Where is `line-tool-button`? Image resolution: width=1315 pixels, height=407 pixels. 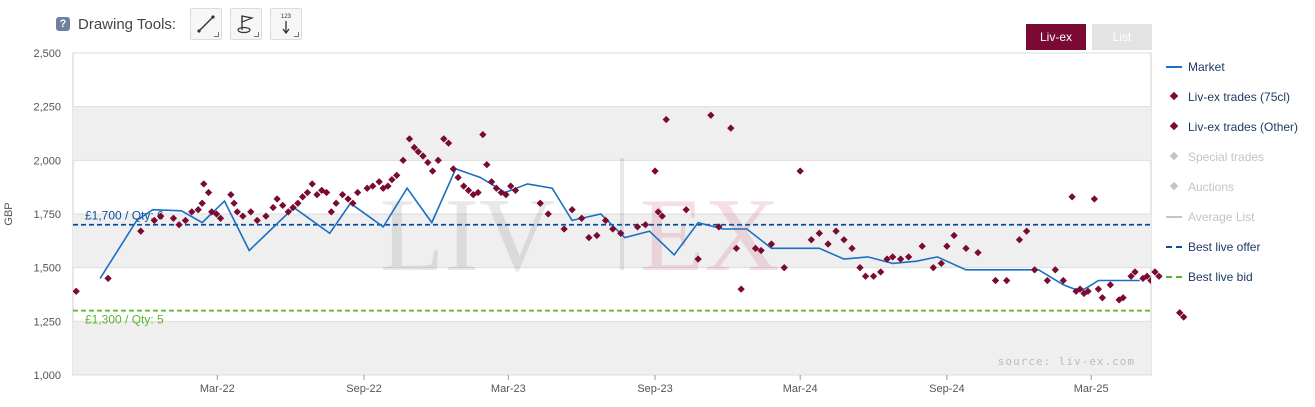 line-tool-button is located at coordinates (206, 24).